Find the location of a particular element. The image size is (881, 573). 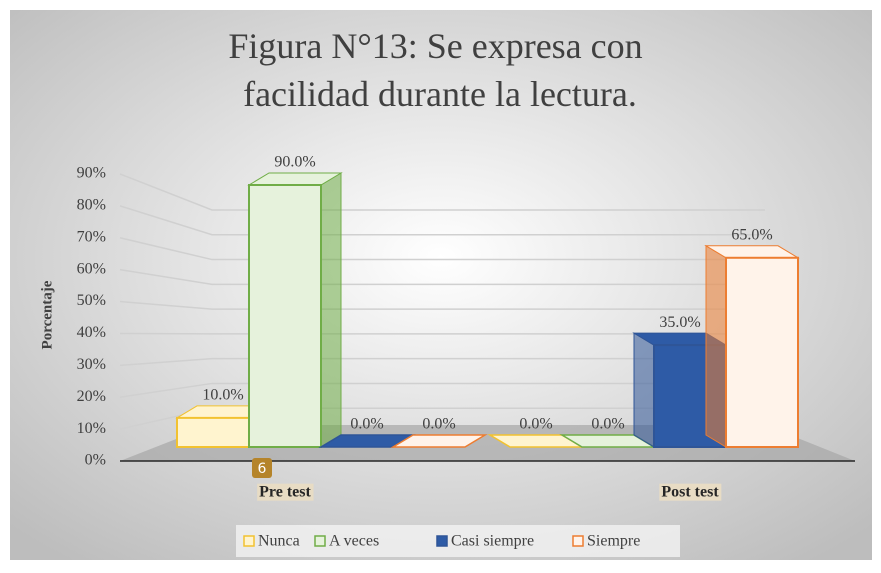

y-tick-label: 0% is located at coordinates (95, 460).